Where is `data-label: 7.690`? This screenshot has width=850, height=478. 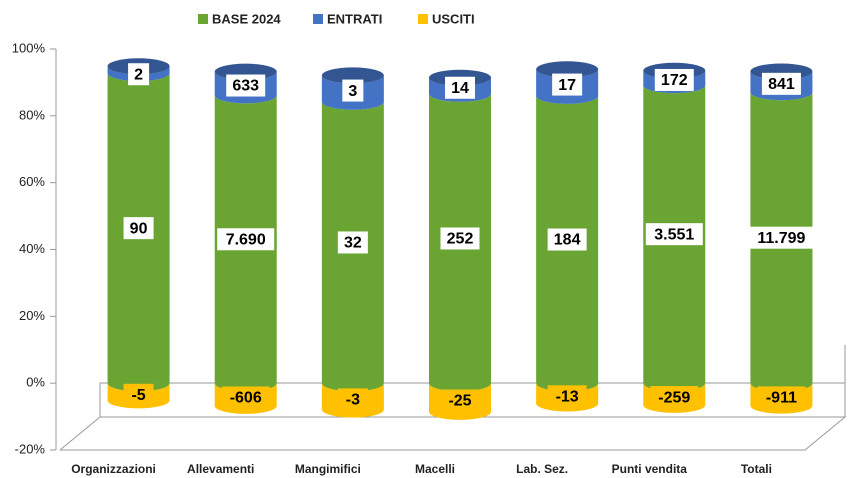 data-label: 7.690 is located at coordinates (246, 239).